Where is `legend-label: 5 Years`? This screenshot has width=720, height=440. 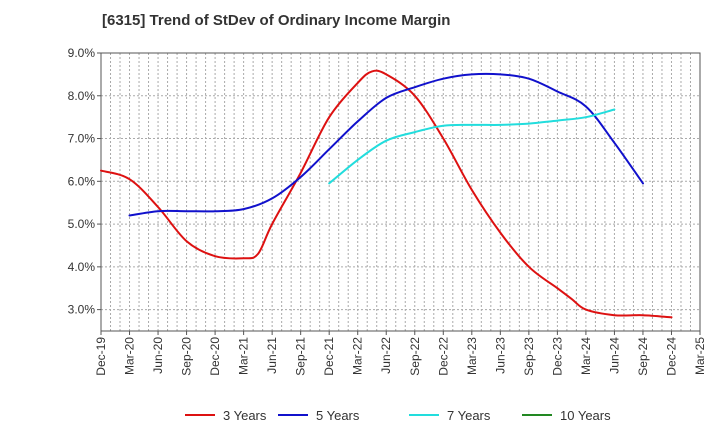
legend-label: 5 Years is located at coordinates (338, 415).